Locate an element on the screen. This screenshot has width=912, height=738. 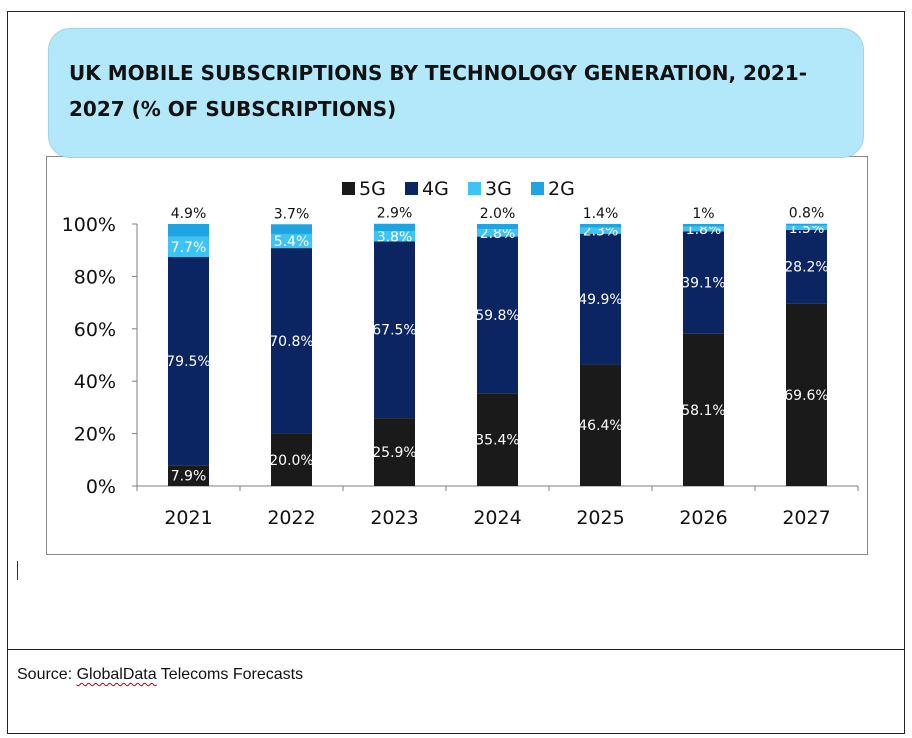
source-note: Source: GlobalData Telecoms Forecasts is located at coordinates (160, 675).